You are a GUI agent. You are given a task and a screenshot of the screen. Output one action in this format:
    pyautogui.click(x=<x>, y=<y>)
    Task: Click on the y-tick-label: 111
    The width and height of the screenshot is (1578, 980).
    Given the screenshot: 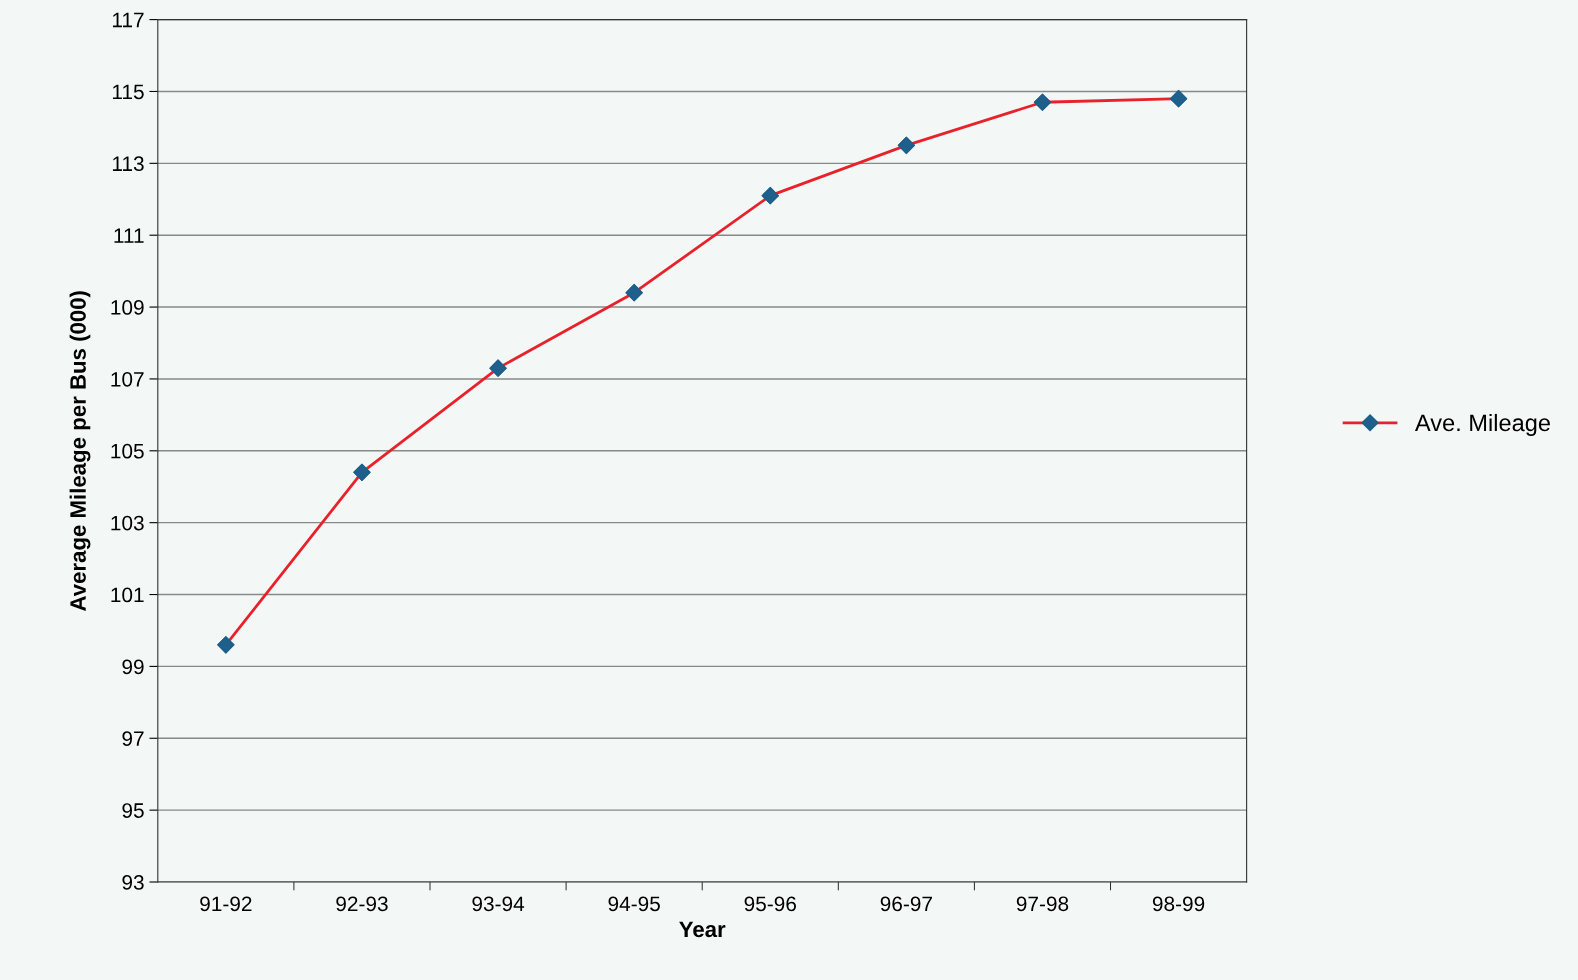 What is the action you would take?
    pyautogui.click(x=129, y=235)
    